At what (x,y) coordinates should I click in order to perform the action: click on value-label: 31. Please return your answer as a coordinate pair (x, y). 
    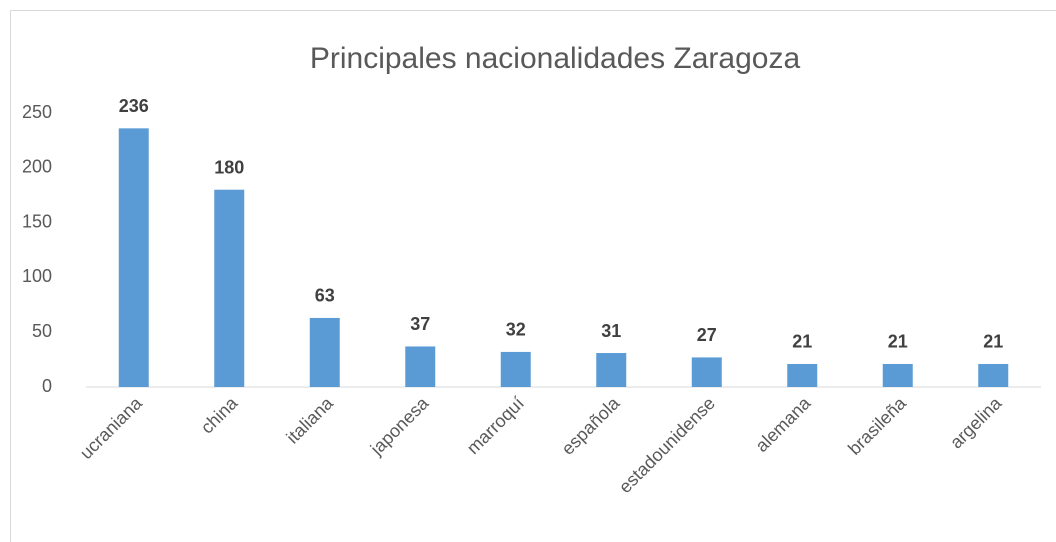
    Looking at the image, I should click on (611, 331).